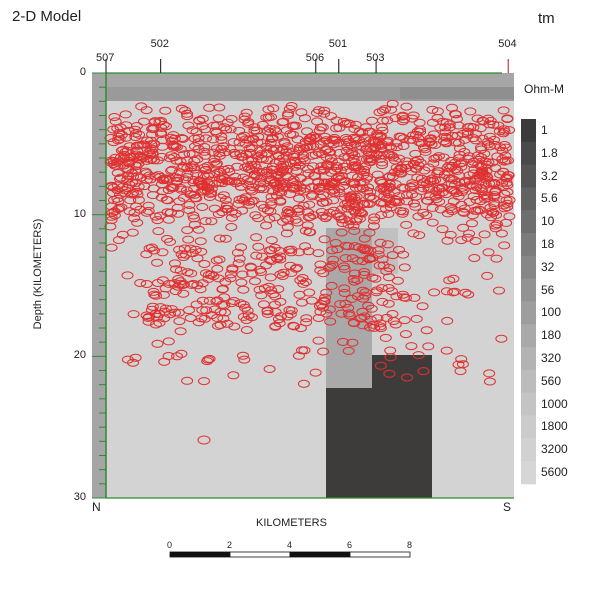  Describe the element at coordinates (457, 93) in the screenshot. I see `right-shallow-block` at that location.